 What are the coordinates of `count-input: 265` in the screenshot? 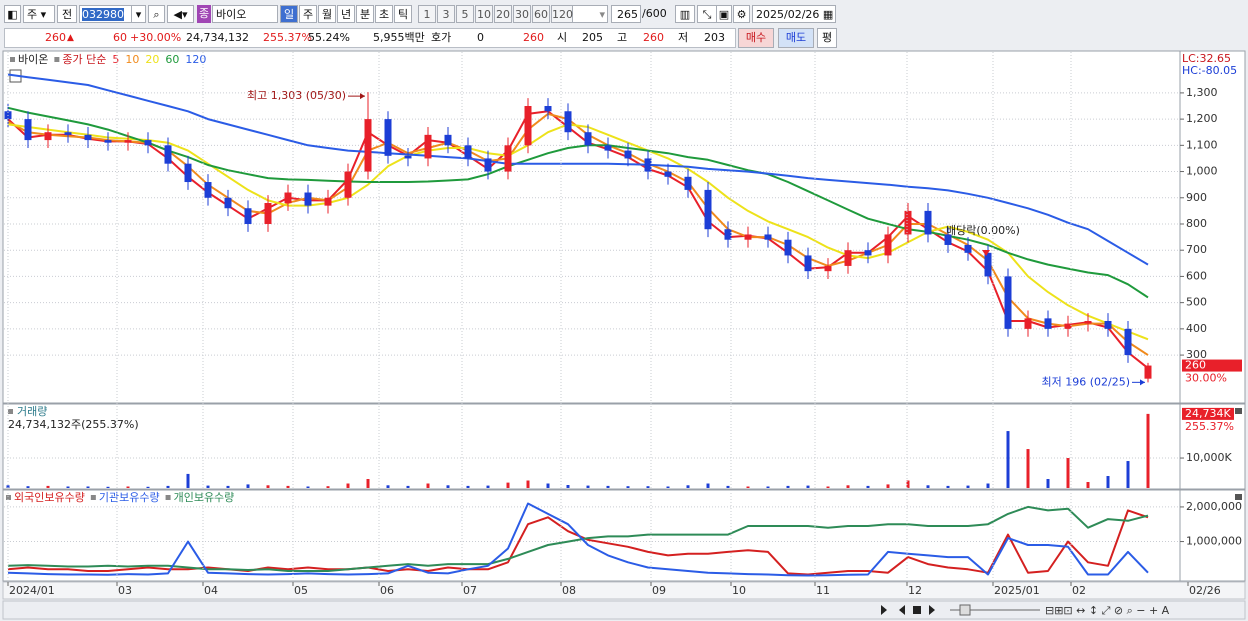 It's located at (626, 14).